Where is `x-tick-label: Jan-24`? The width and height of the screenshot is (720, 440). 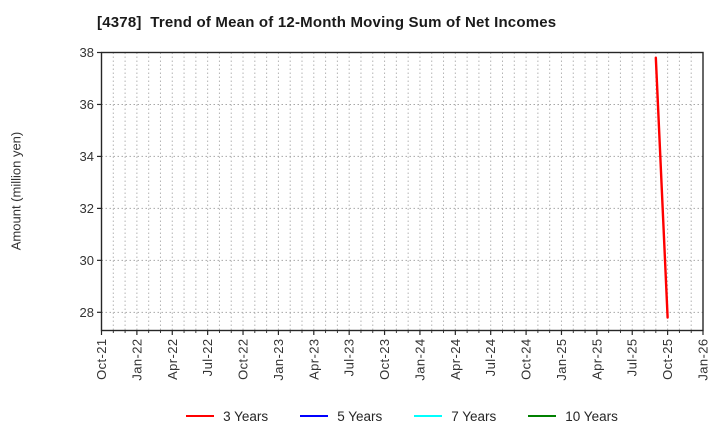
x-tick-label: Jan-24 is located at coordinates (419, 360).